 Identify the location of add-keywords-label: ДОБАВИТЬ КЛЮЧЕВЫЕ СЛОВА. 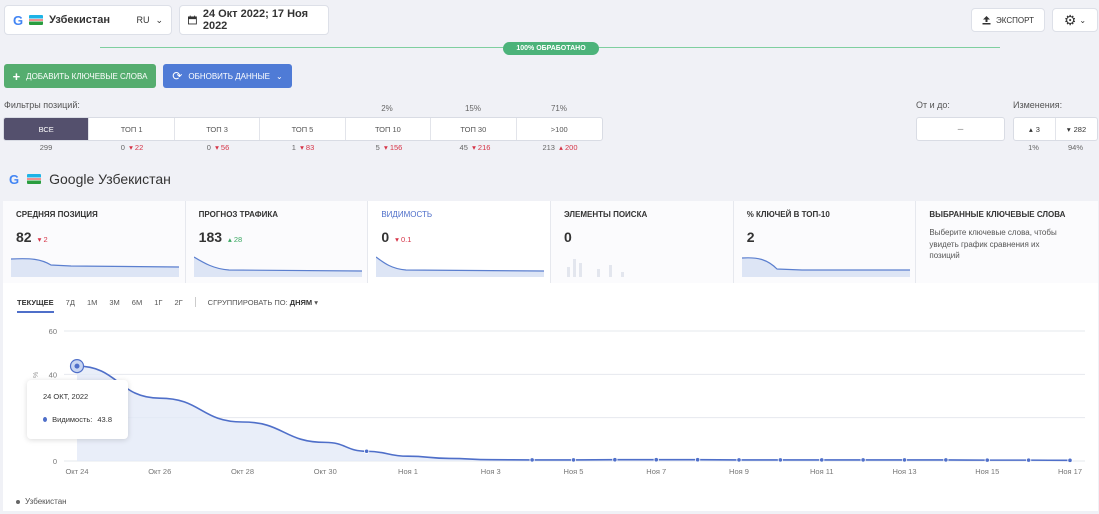
(87, 76).